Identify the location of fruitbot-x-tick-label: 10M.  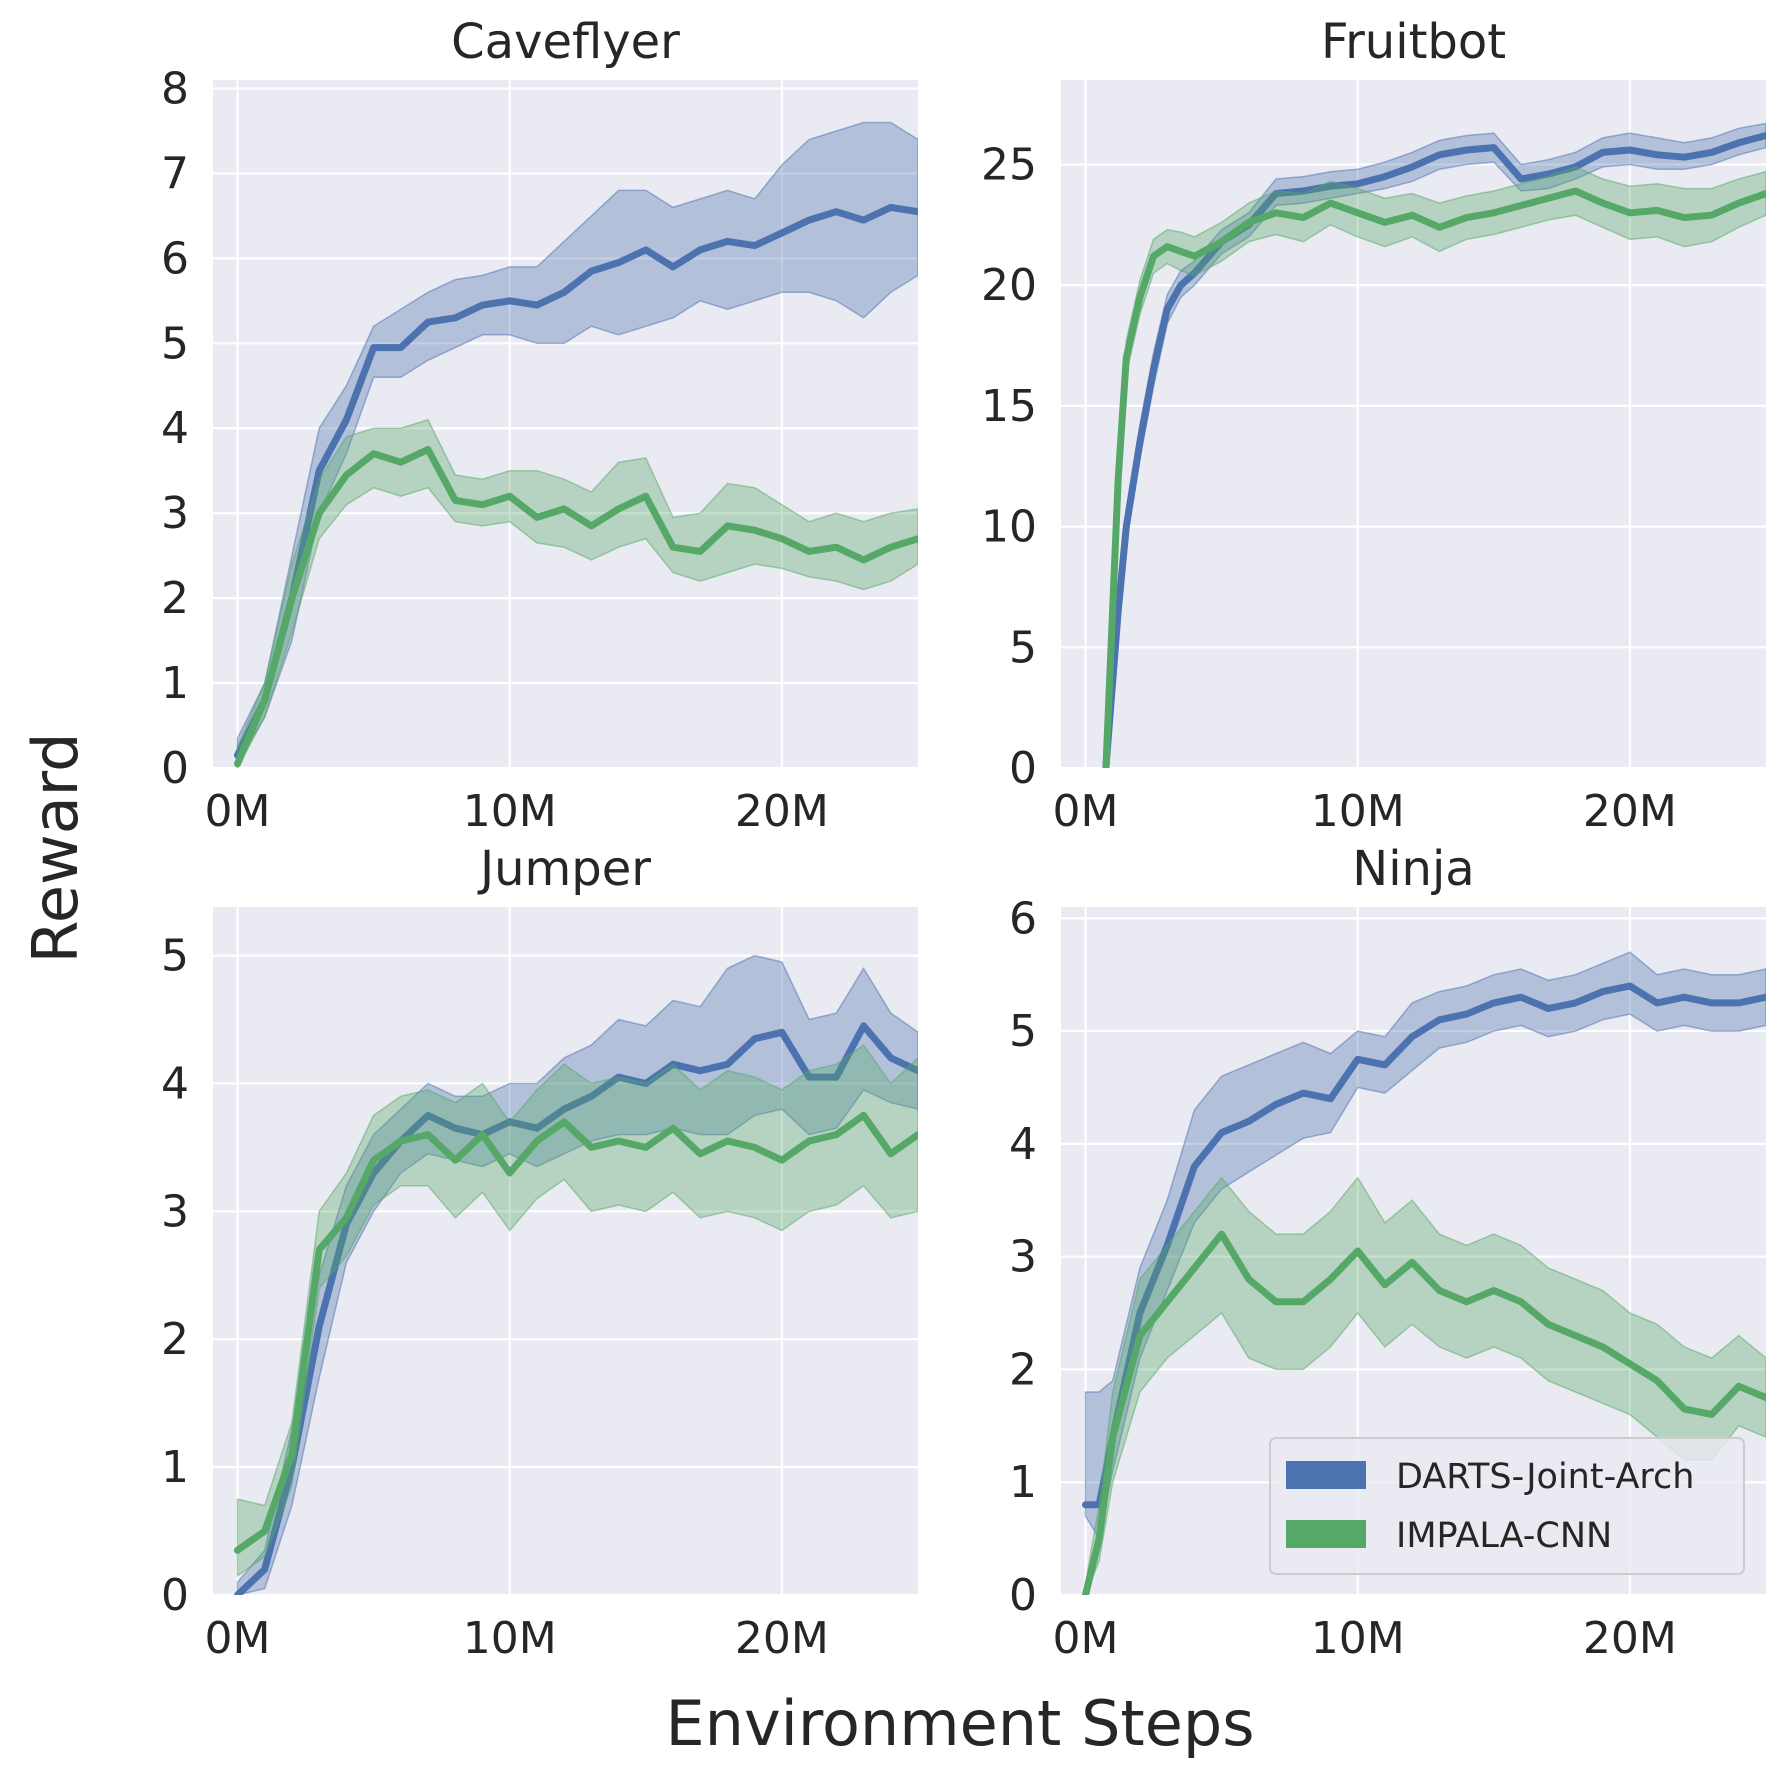
(1358, 811).